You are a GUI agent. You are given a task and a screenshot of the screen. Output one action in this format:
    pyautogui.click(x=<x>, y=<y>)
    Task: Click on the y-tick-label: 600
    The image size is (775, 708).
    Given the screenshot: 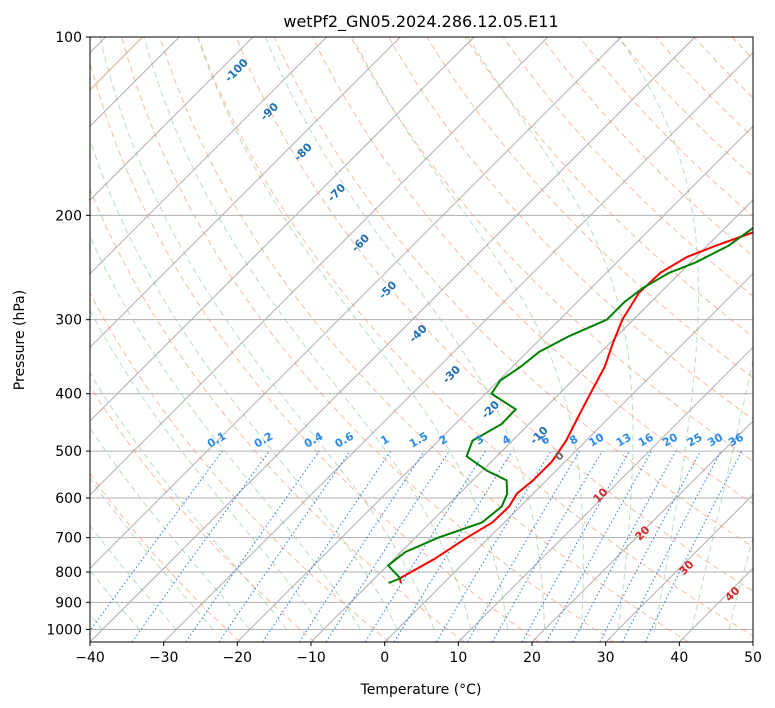 What is the action you would take?
    pyautogui.click(x=68, y=499)
    